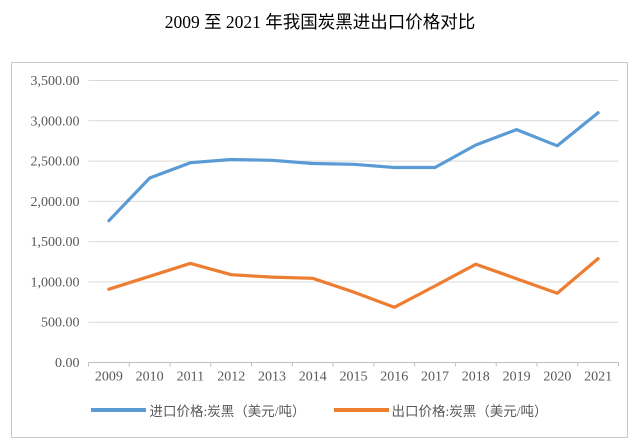  What do you see at coordinates (60, 323) in the screenshot?
I see `y-axis-tick-label: 500.00` at bounding box center [60, 323].